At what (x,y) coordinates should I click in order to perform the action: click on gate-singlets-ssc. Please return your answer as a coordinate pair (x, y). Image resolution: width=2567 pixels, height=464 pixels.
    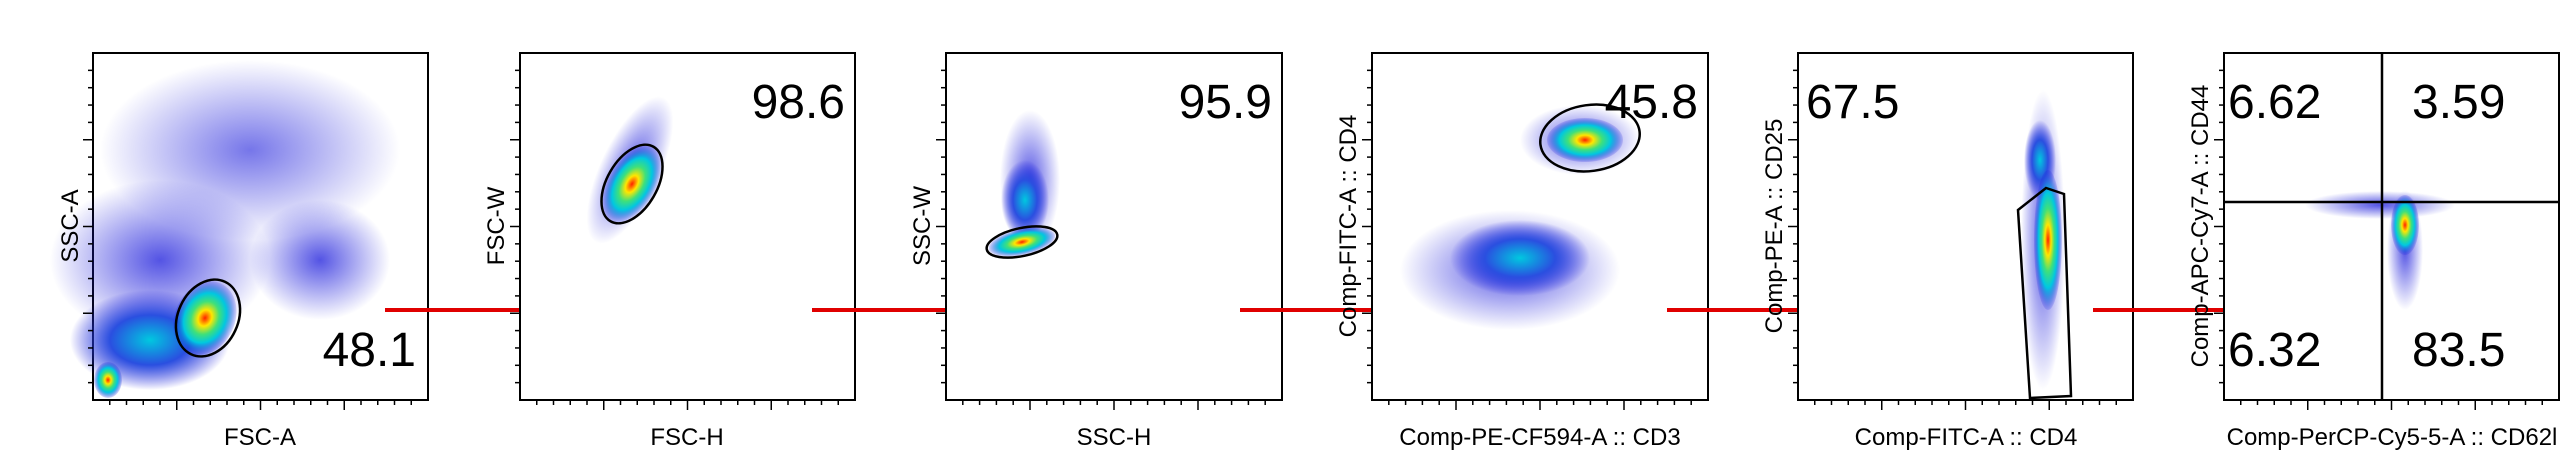
    Looking at the image, I should click on (1022, 242).